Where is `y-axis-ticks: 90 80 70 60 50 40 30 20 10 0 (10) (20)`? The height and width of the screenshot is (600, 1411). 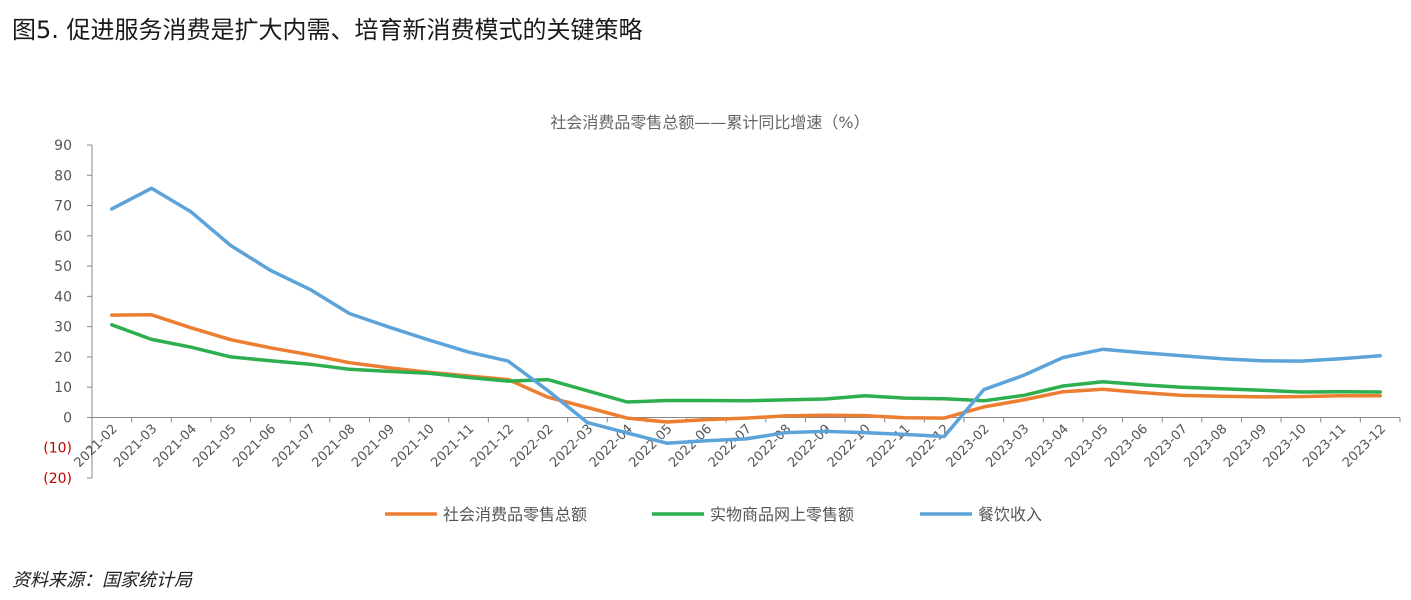 y-axis-ticks: 90 80 70 60 50 40 30 20 10 0 (10) (20) is located at coordinates (57, 312).